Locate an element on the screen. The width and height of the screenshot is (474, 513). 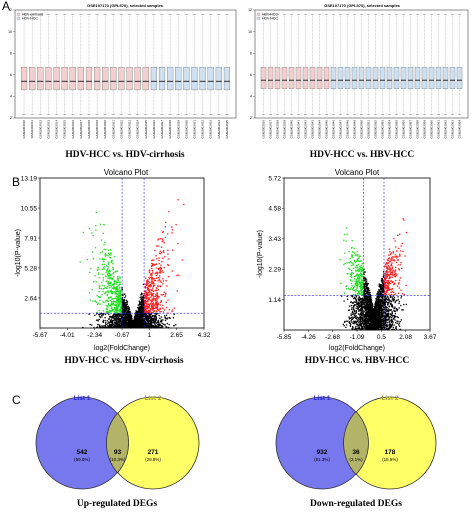
sample-label: GSM2902044 is located at coordinates (320, 129).